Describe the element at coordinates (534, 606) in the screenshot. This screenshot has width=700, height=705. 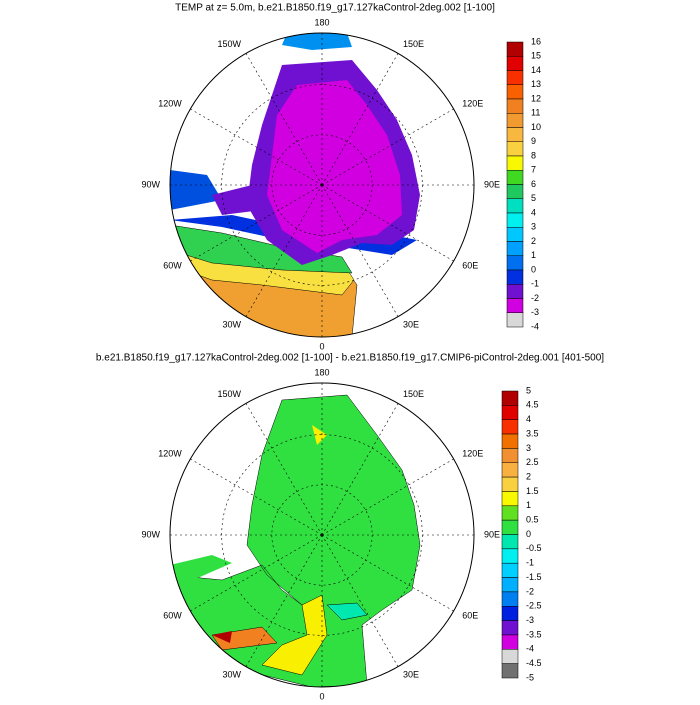
I see `colorbar-label: -2.5` at that location.